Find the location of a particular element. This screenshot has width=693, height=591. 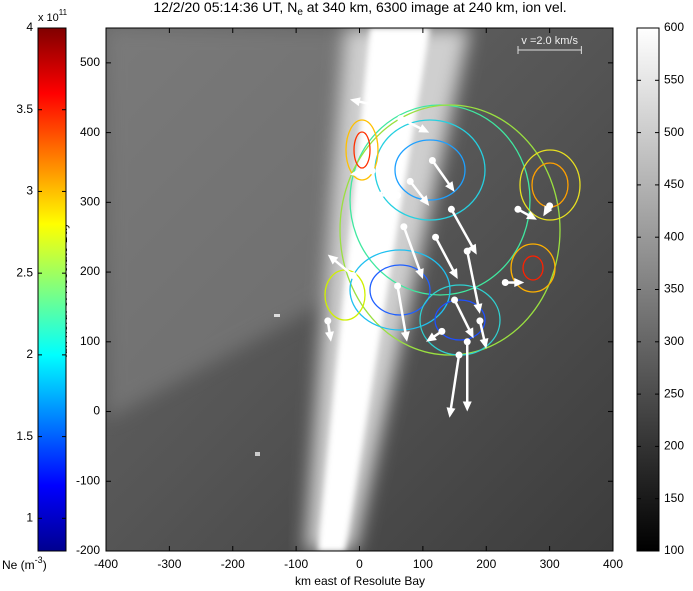

y-tick-label: 200 is located at coordinates (90, 271).